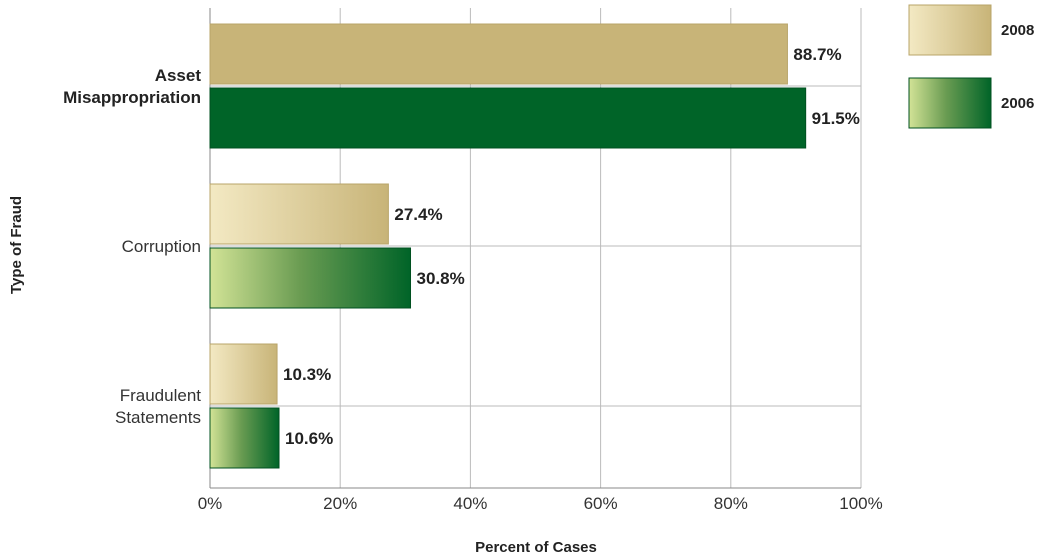 This screenshot has height=559, width=1045. What do you see at coordinates (498, 54) in the screenshot?
I see `bar-2008-asset-misappropriation` at bounding box center [498, 54].